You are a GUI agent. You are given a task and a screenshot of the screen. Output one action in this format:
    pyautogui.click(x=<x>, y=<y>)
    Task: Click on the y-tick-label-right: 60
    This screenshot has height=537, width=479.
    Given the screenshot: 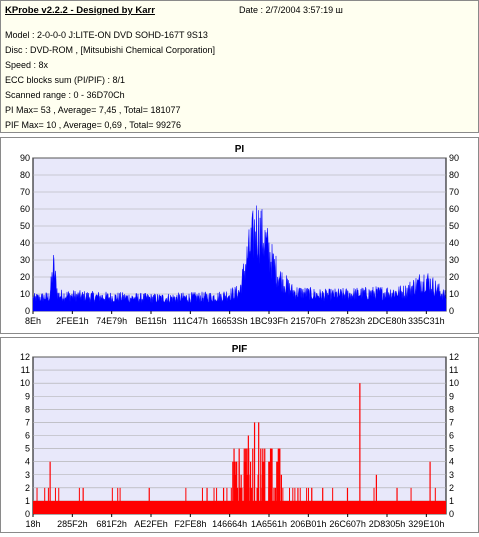 What is the action you would take?
    pyautogui.click(x=454, y=209)
    